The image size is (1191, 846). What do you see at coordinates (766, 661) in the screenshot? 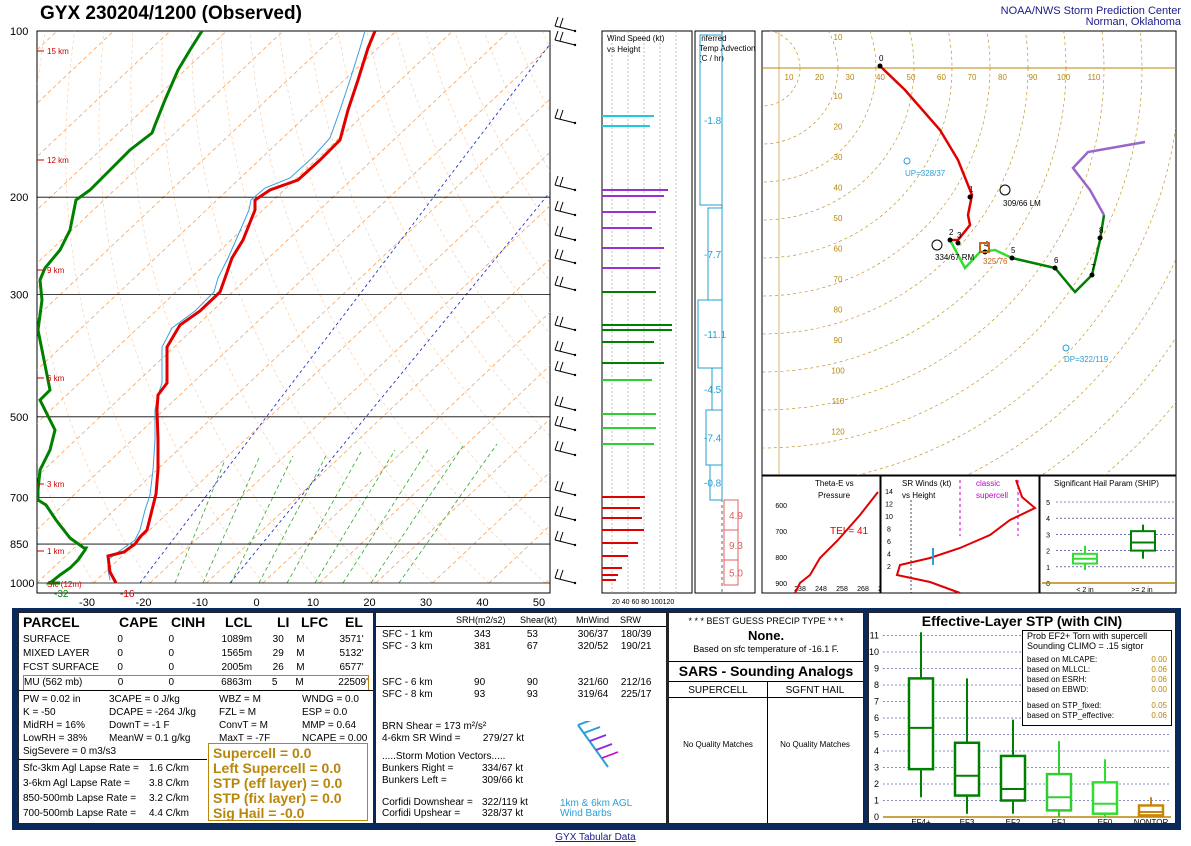
I see `precip-divider` at bounding box center [766, 661].